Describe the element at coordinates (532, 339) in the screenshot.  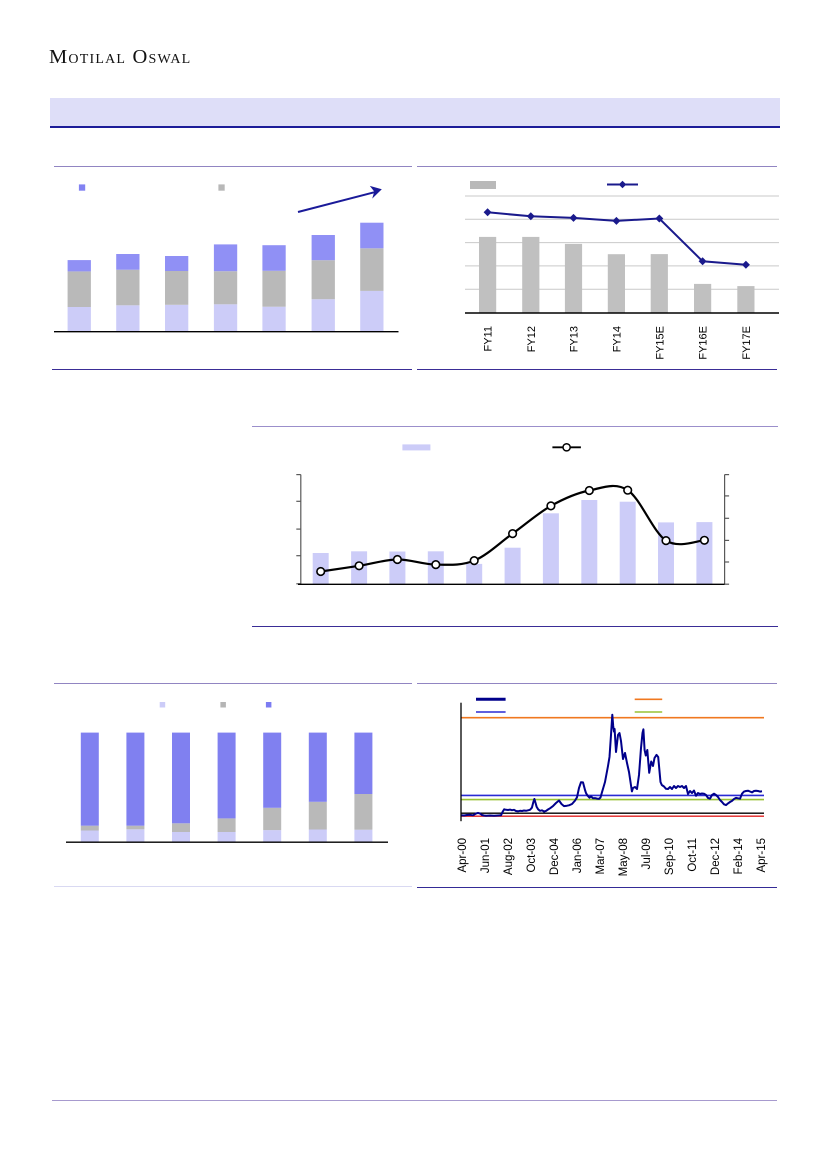
I see `svg-text: FY12` at that location.